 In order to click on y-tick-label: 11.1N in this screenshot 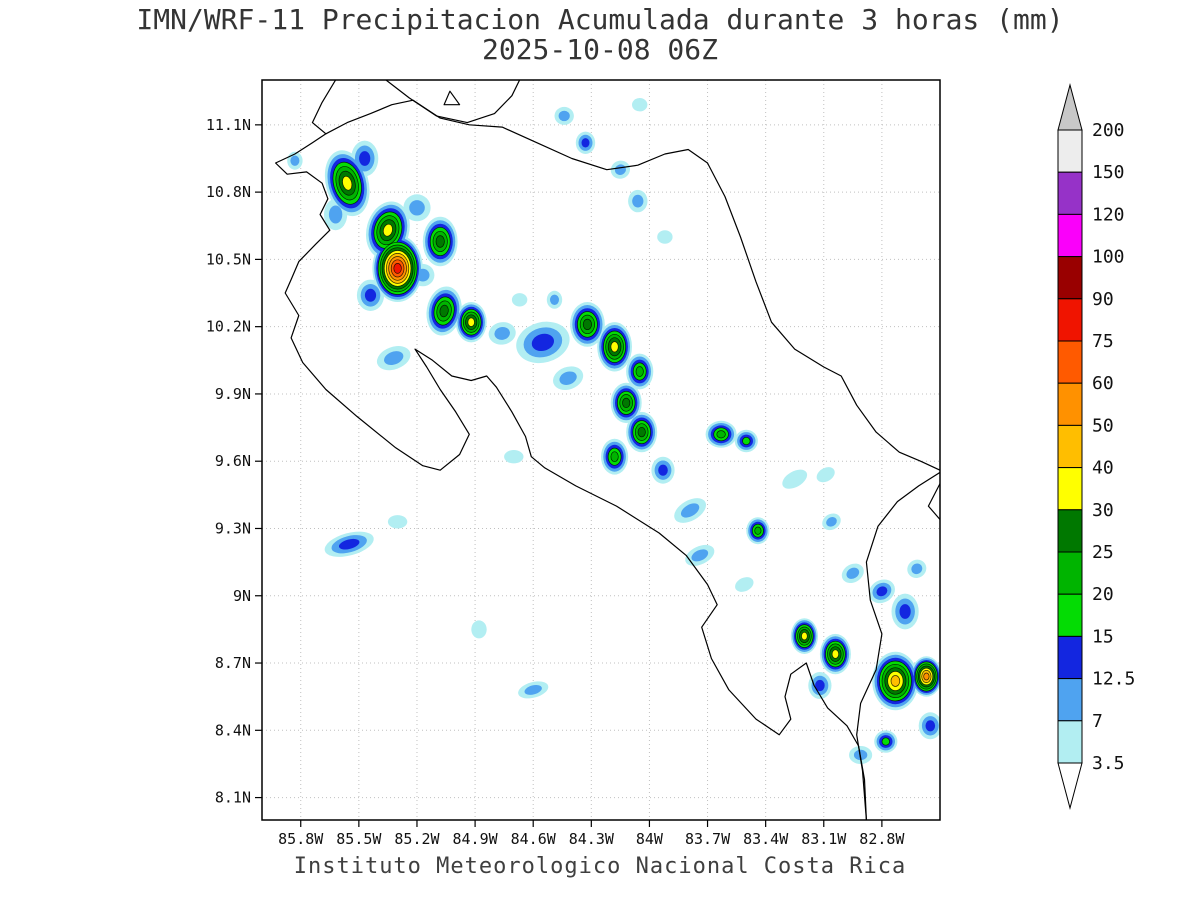, I will do `click(228, 125)`.